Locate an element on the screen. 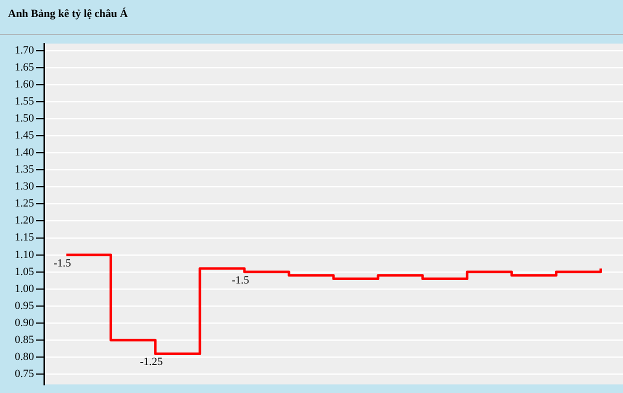 Image resolution: width=623 pixels, height=393 pixels. y-tick-label: 1.05 is located at coordinates (24, 272).